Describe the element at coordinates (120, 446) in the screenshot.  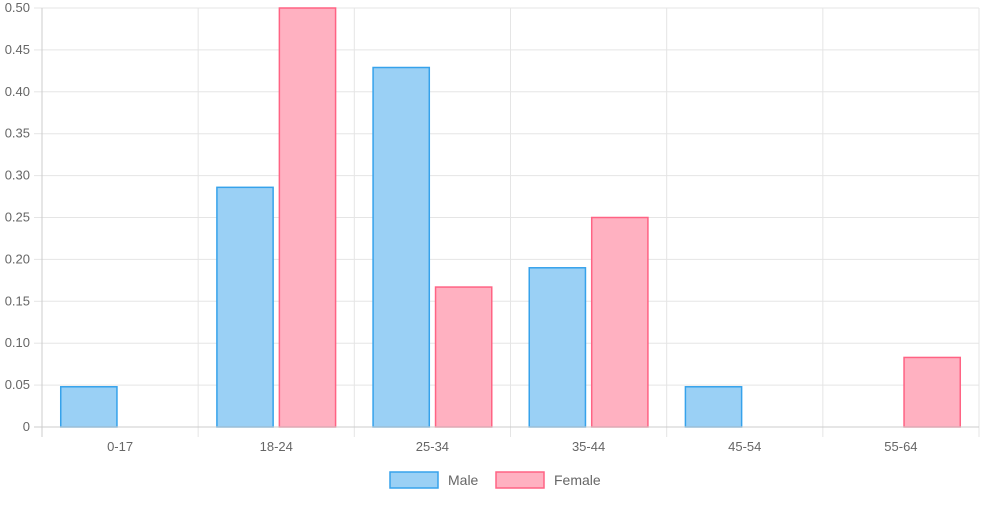
I see `x-tick-label: 0-17` at that location.